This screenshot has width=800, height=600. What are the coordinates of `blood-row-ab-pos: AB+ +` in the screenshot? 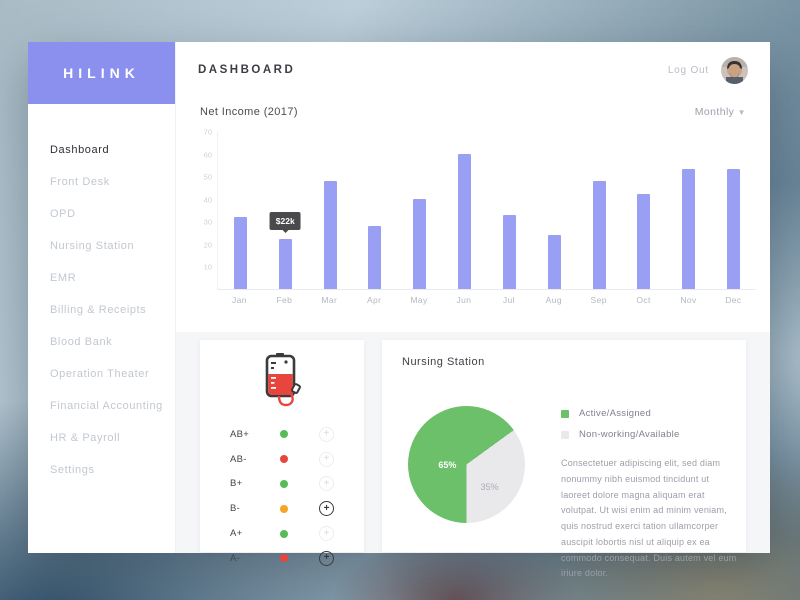 It's located at (282, 434).